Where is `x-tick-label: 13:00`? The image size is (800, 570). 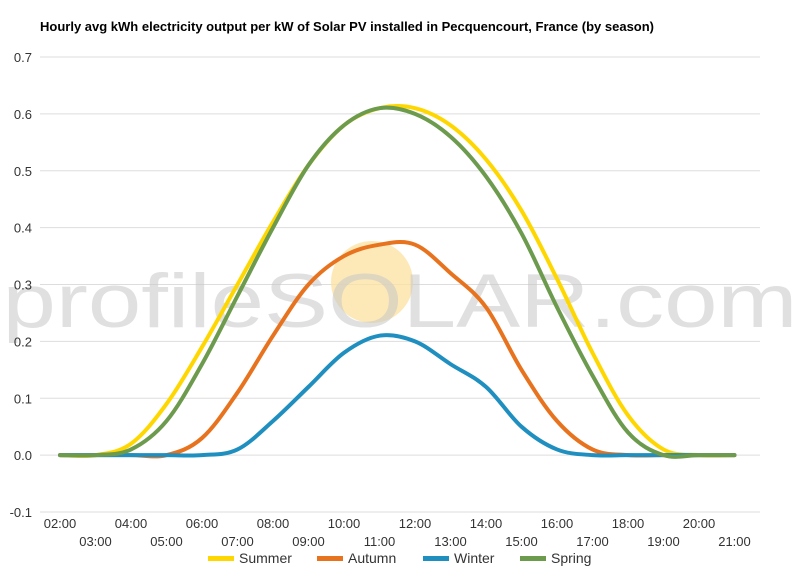 x-tick-label: 13:00 is located at coordinates (450, 541).